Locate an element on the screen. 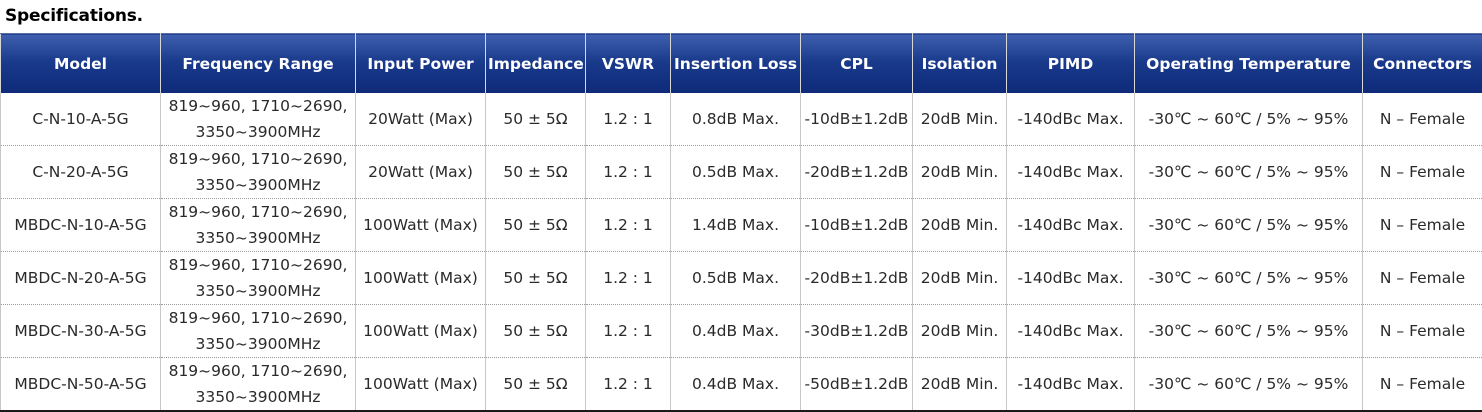 This screenshot has height=412, width=1482. column-header-connectors: Connectors is located at coordinates (1422, 64).